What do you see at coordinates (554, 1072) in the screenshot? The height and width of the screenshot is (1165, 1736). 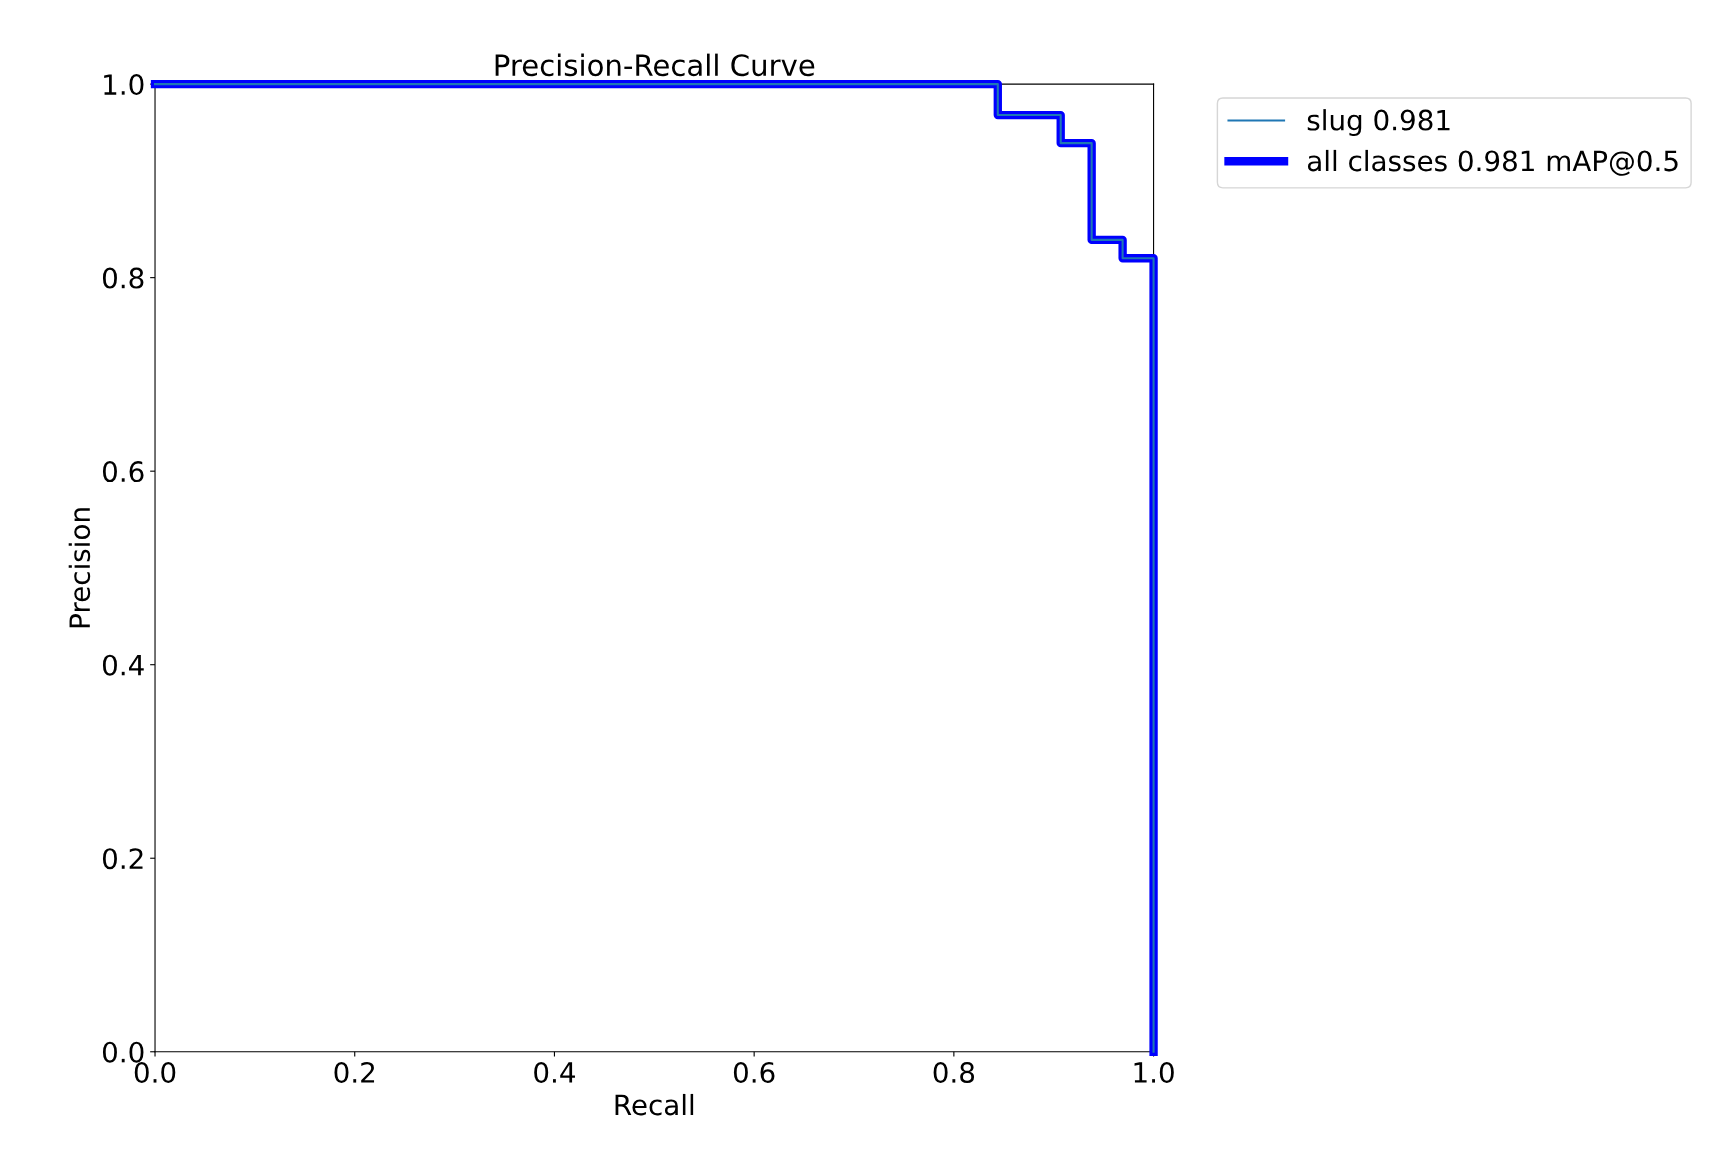 I see `x-tick-label: 0.4` at bounding box center [554, 1072].